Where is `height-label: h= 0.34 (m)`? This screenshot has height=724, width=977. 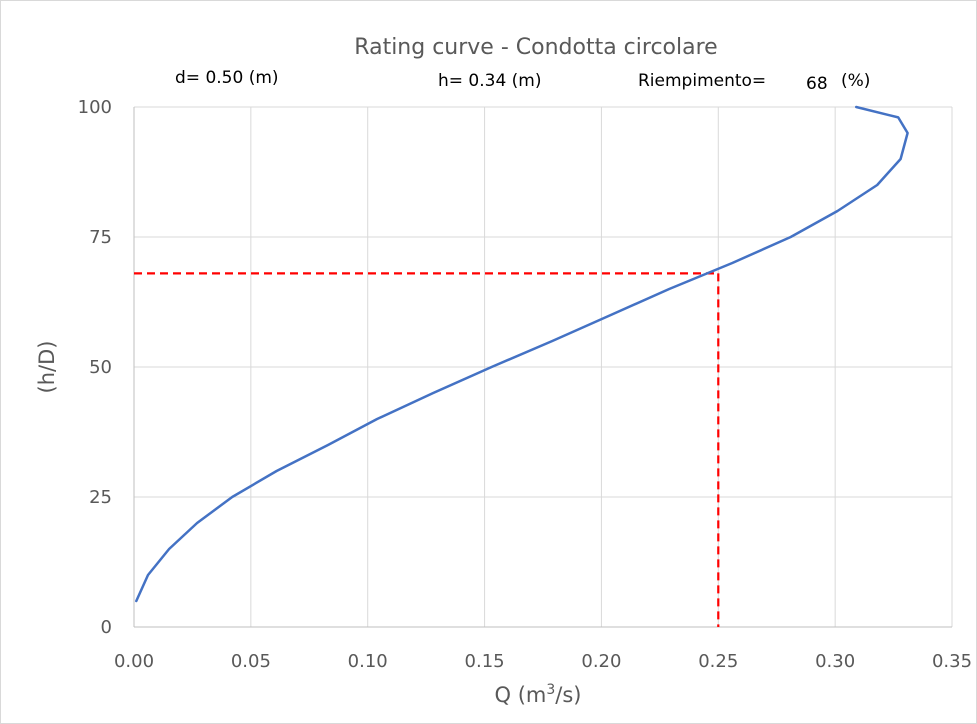
height-label: h= 0.34 (m) is located at coordinates (490, 81).